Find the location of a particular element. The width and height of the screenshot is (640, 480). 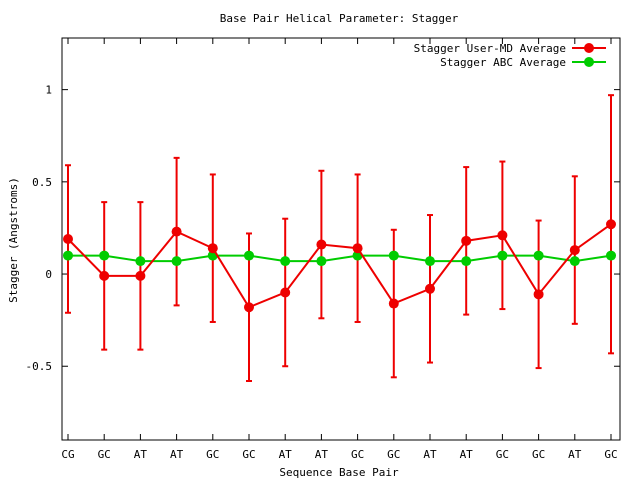

x-axis-label: Sequence Base Pair is located at coordinates (339, 472).